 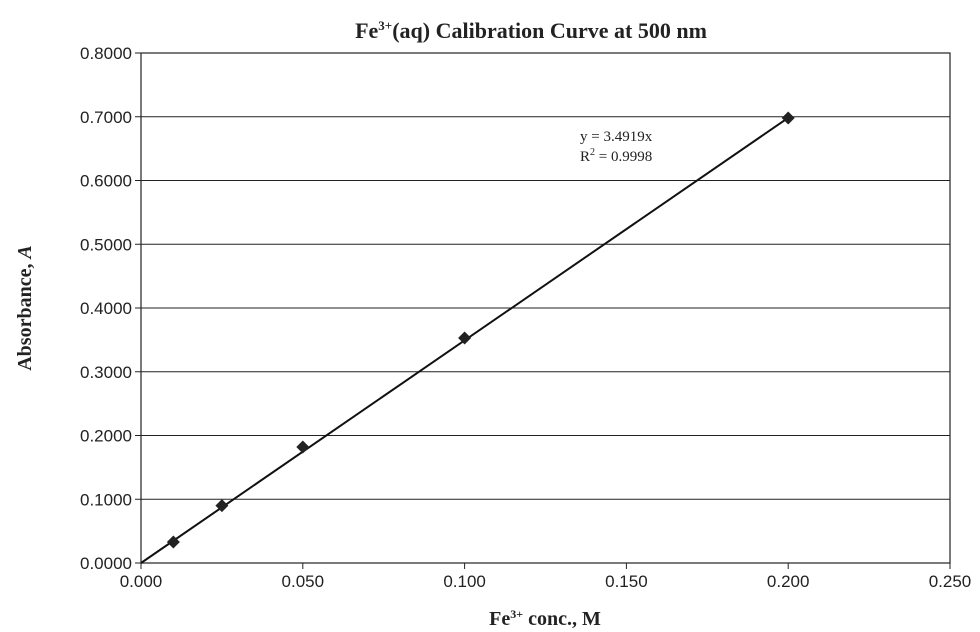 I want to click on y-axis-label: Absorbance, A, so click(x=25, y=308).